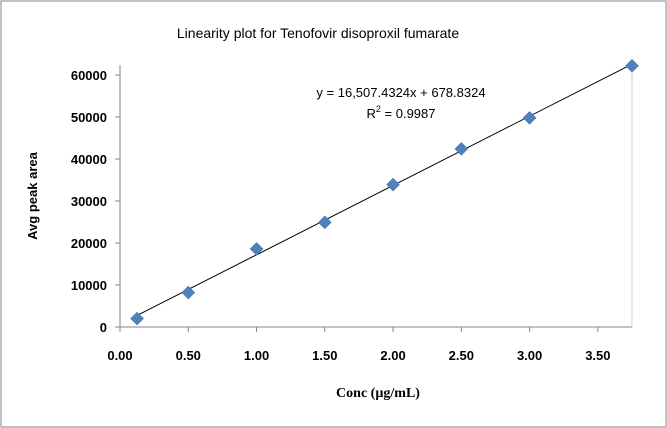 This screenshot has width=667, height=428. Describe the element at coordinates (32, 195) in the screenshot. I see `y-axis-label: Avg peak area` at that location.